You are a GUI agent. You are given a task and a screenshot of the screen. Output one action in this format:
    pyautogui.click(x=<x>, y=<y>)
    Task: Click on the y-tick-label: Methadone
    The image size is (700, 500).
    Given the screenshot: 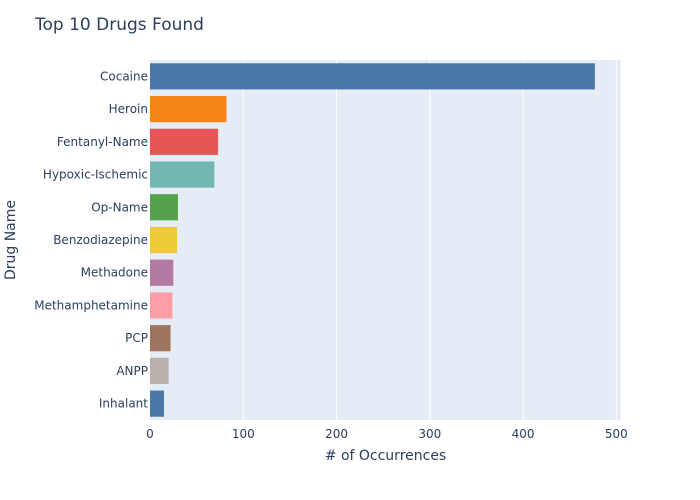 What is the action you would take?
    pyautogui.click(x=114, y=273)
    